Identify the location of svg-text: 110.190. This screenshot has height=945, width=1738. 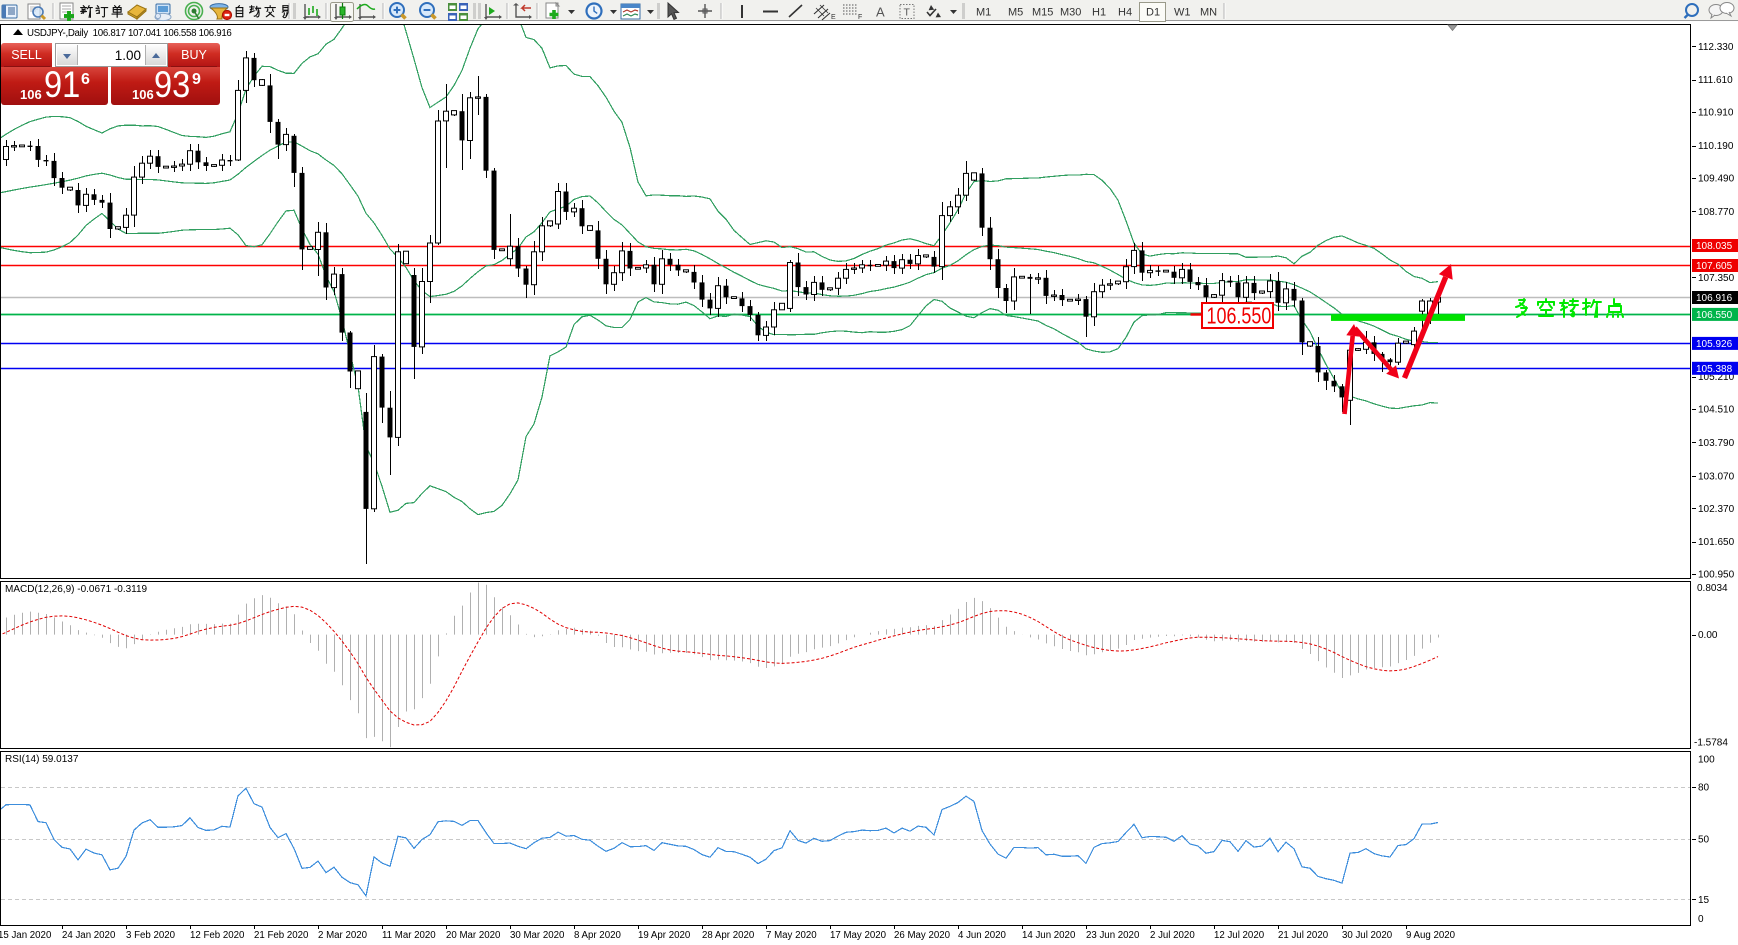
(1716, 146).